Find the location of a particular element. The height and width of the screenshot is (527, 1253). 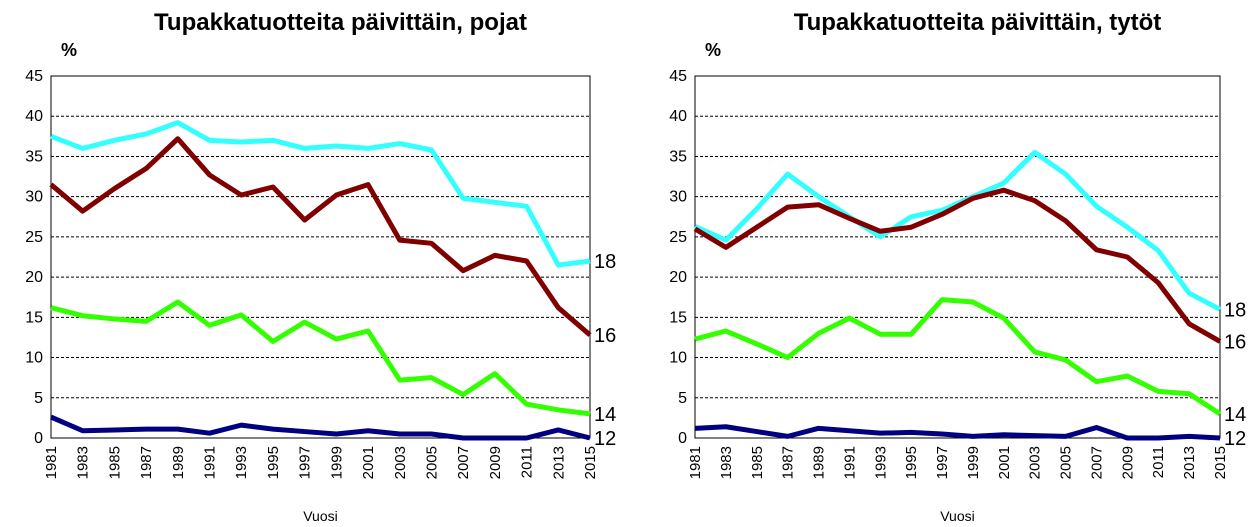

chart-title: Tupakkatuotteita päivittäin, tytöt is located at coordinates (978, 22).